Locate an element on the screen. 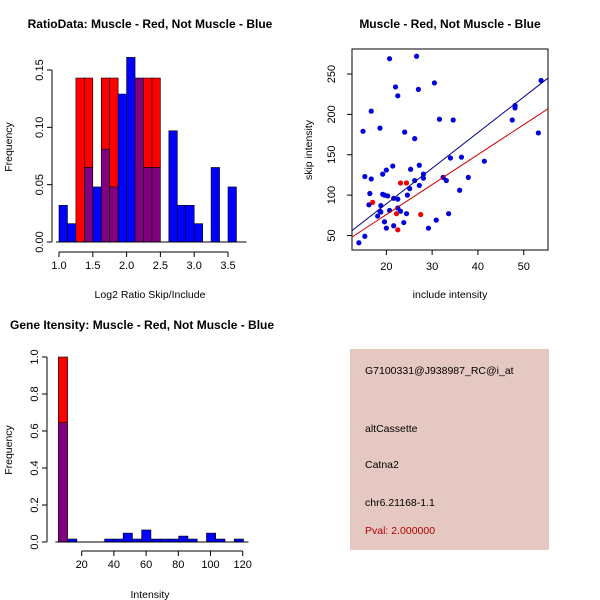 The height and width of the screenshot is (600, 600). y-tick-label: 0.0 is located at coordinates (35, 541).